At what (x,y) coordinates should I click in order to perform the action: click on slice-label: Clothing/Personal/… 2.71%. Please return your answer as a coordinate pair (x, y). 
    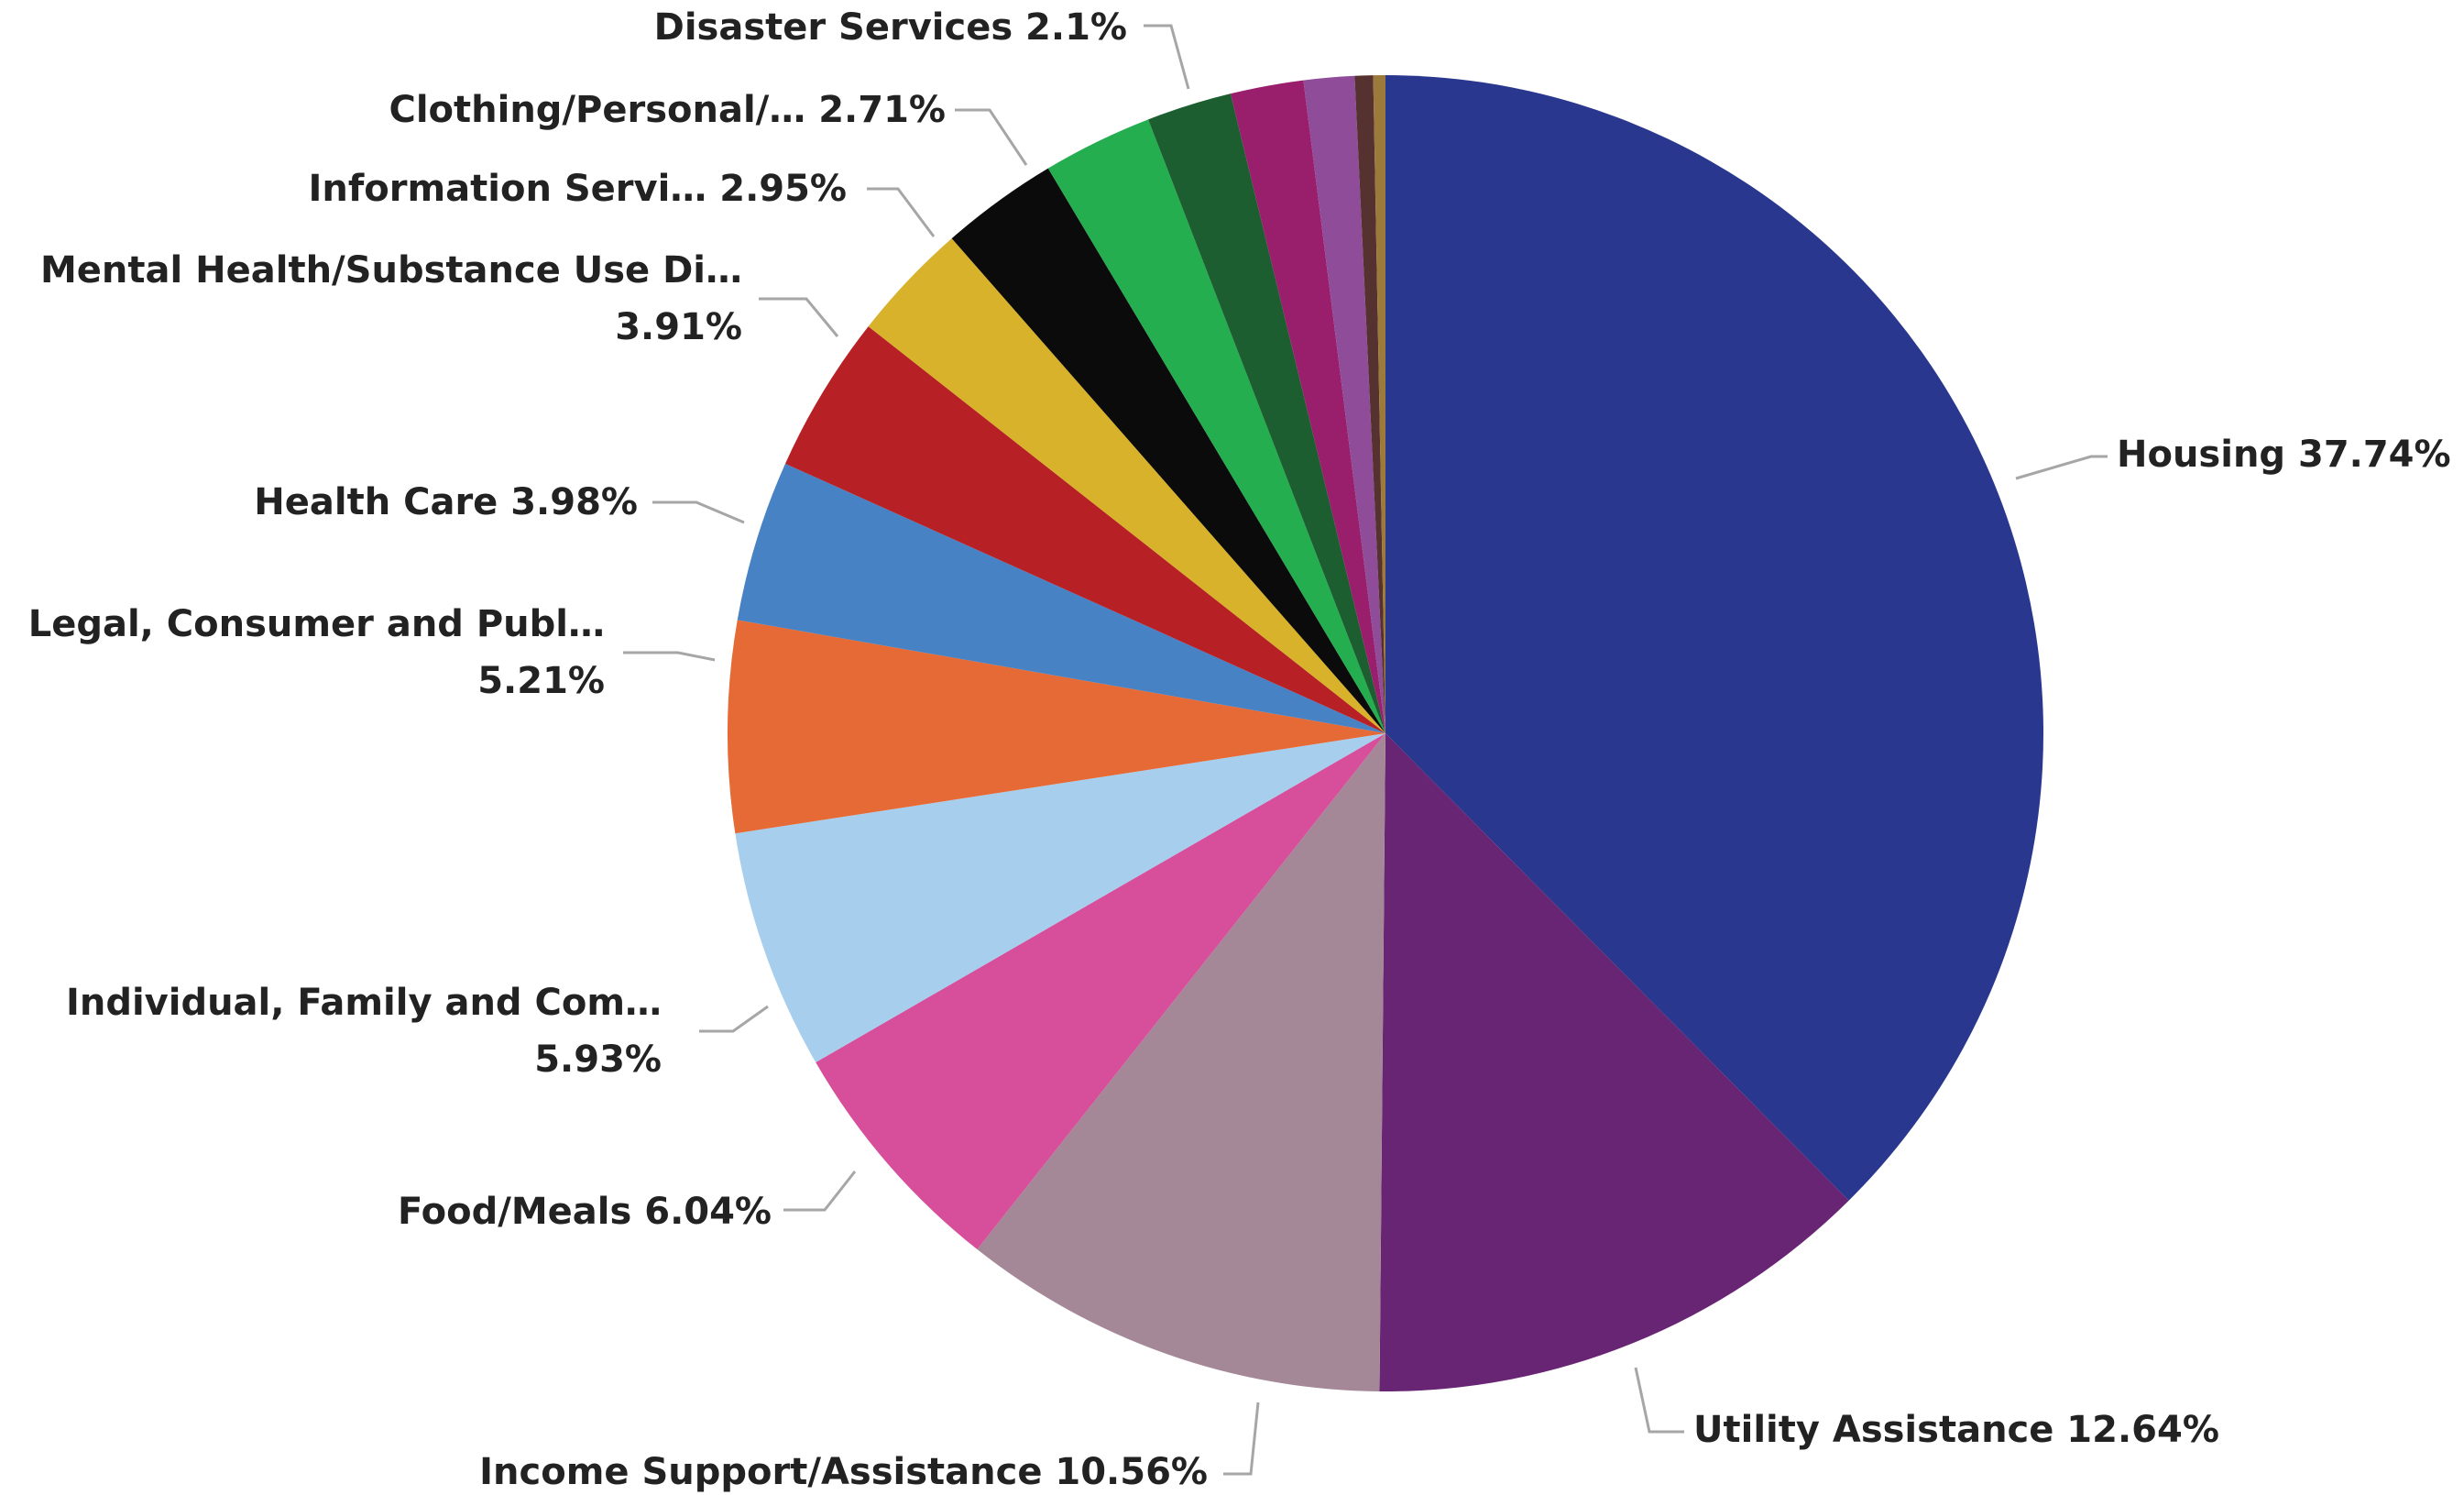
    Looking at the image, I should click on (667, 110).